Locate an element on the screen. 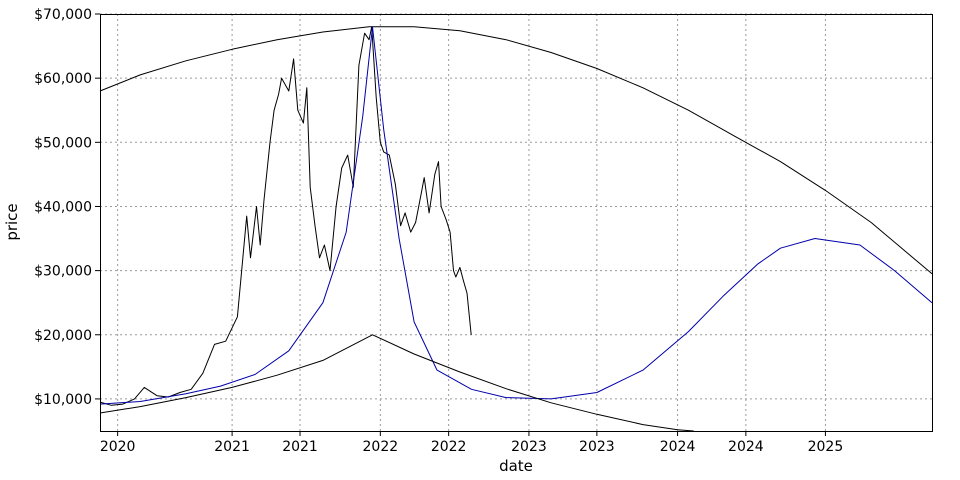 The width and height of the screenshot is (960, 480). x-axis-title: date is located at coordinates (516, 466).